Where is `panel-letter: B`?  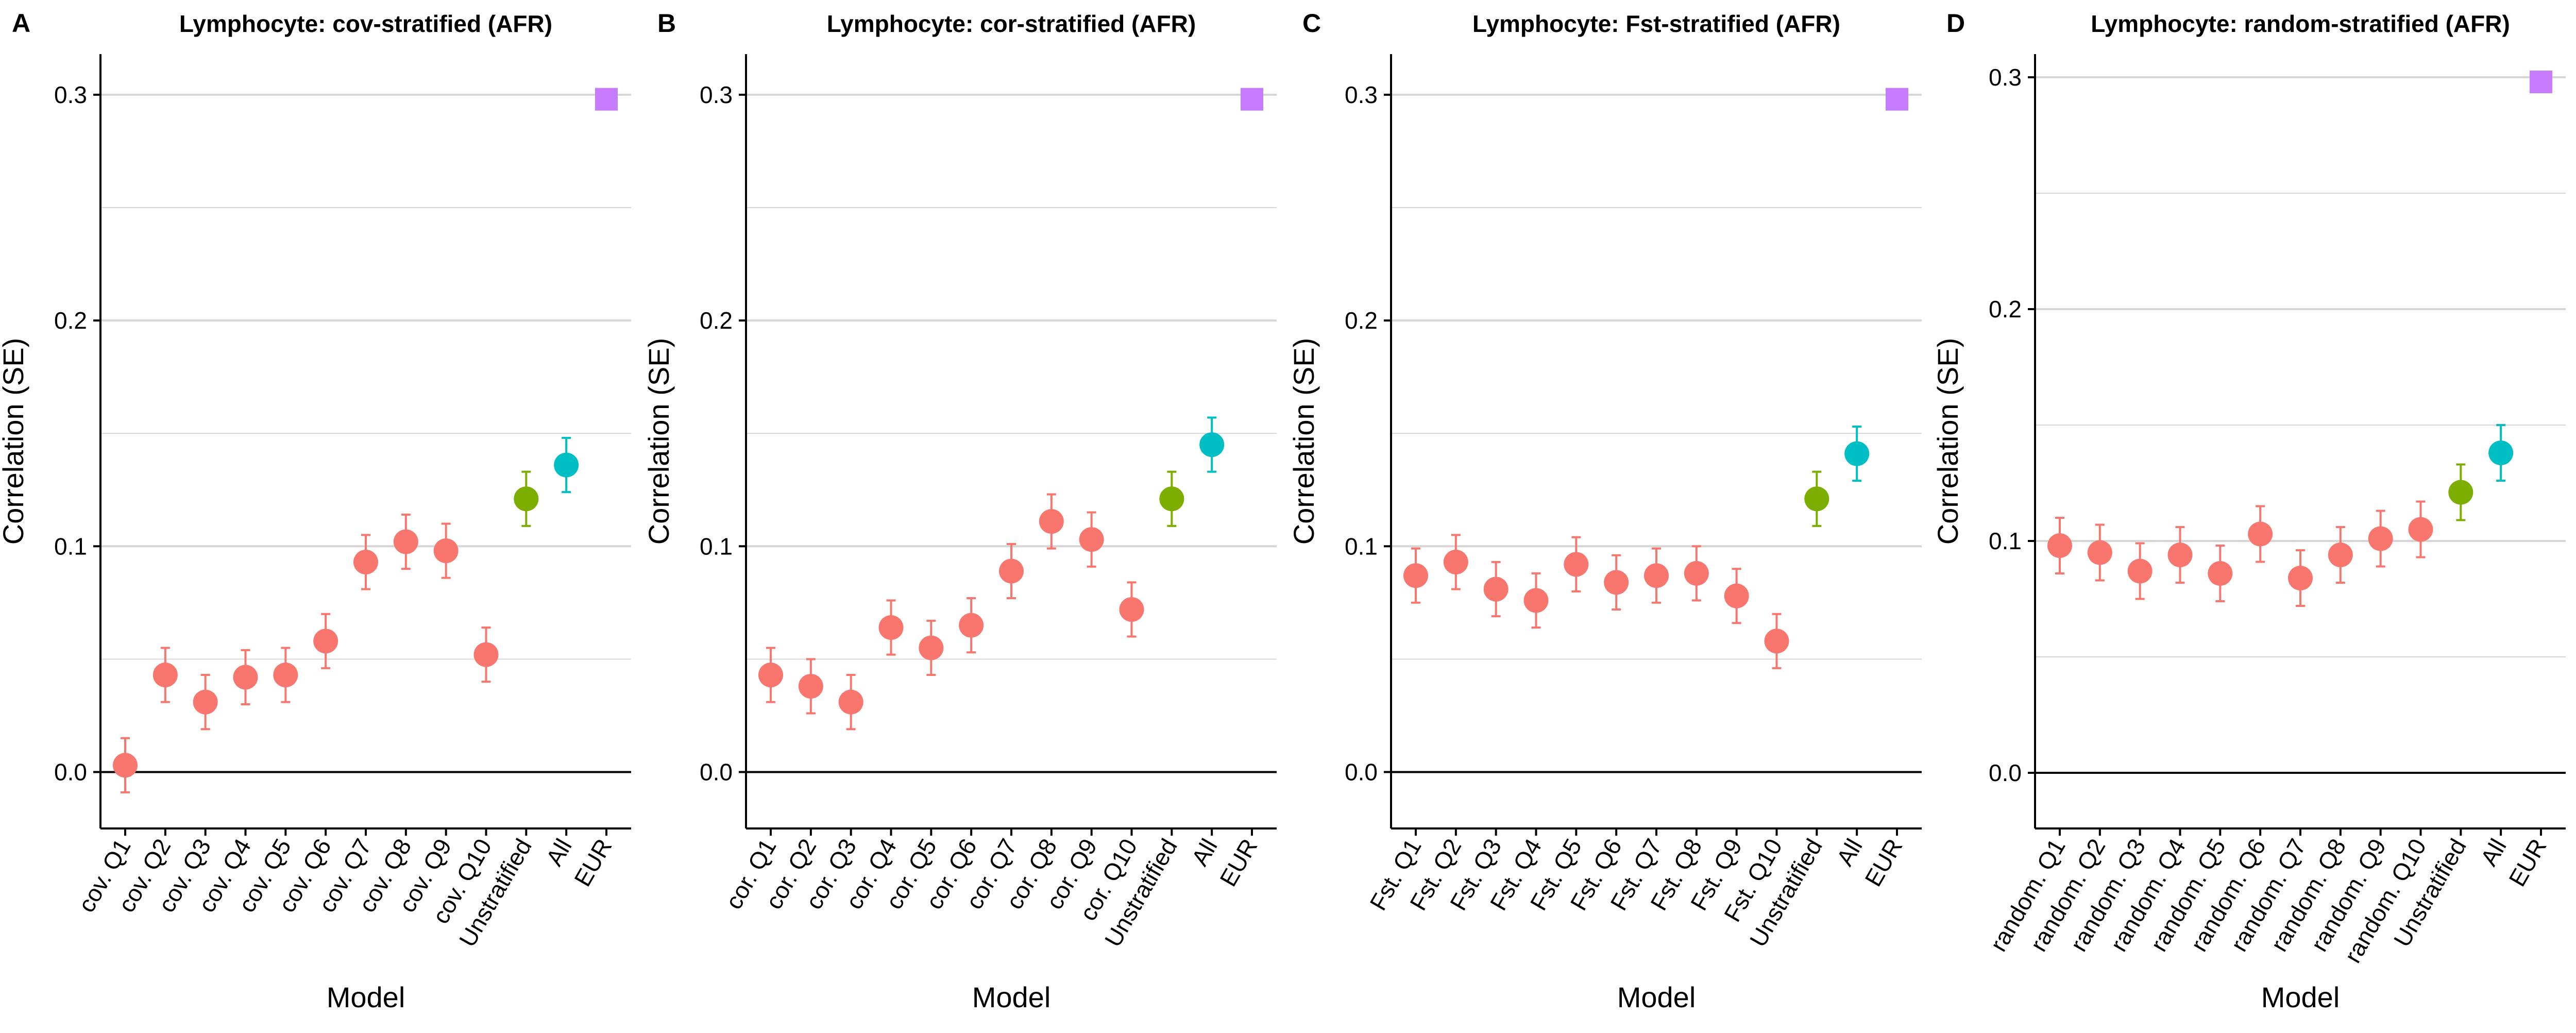
panel-letter: B is located at coordinates (666, 24).